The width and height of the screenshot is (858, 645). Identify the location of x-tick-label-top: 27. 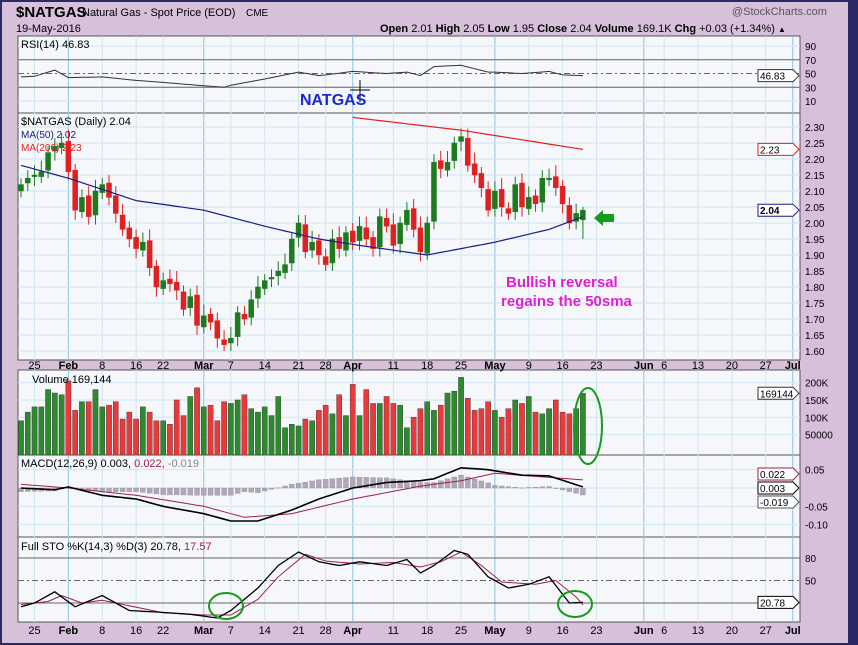
(766, 366).